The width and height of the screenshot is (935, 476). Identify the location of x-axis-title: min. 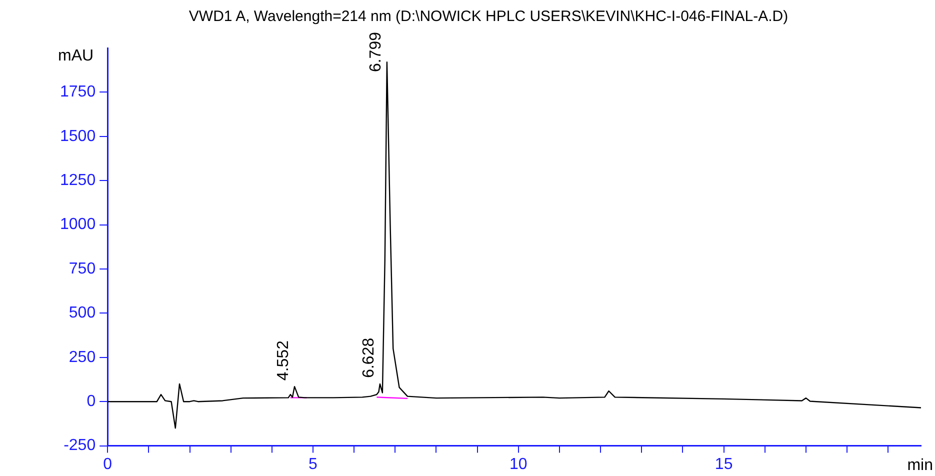
(920, 465).